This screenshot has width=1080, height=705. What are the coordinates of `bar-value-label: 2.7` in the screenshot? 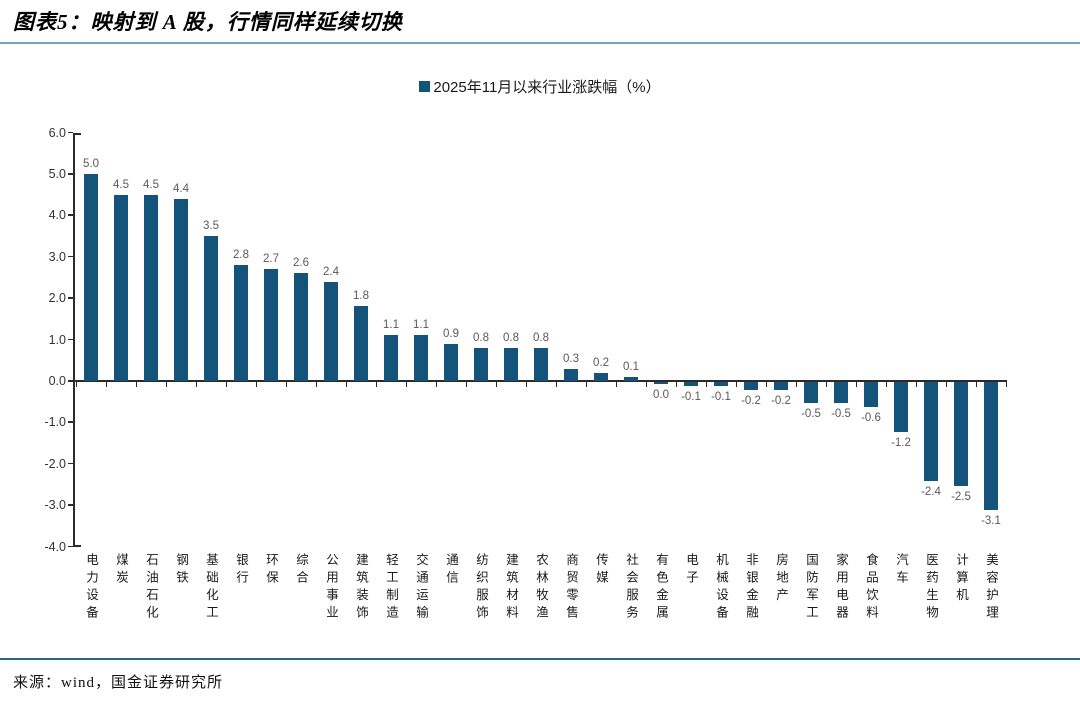 It's located at (271, 259).